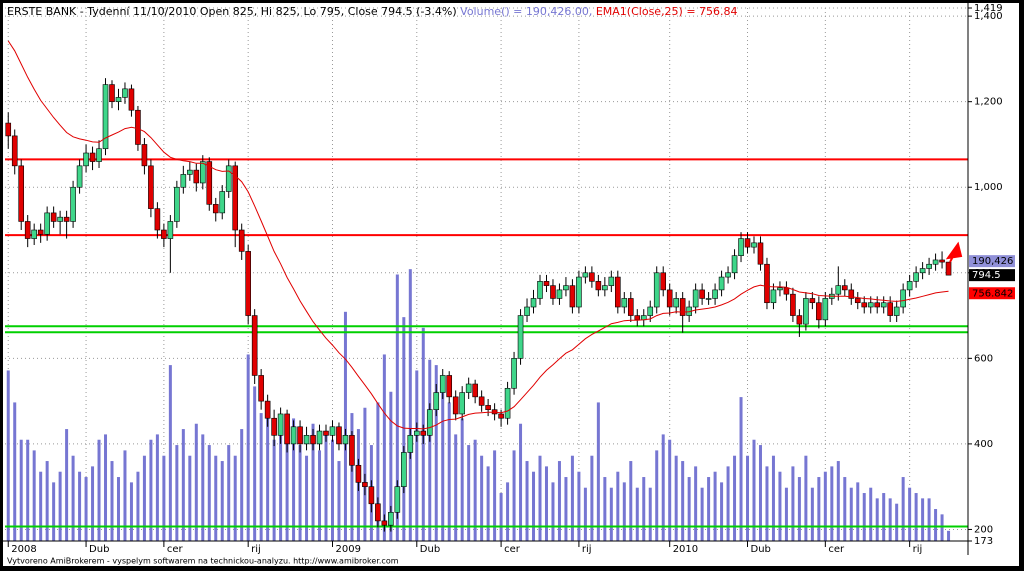  I want to click on ema-last-box, so click(992, 293).